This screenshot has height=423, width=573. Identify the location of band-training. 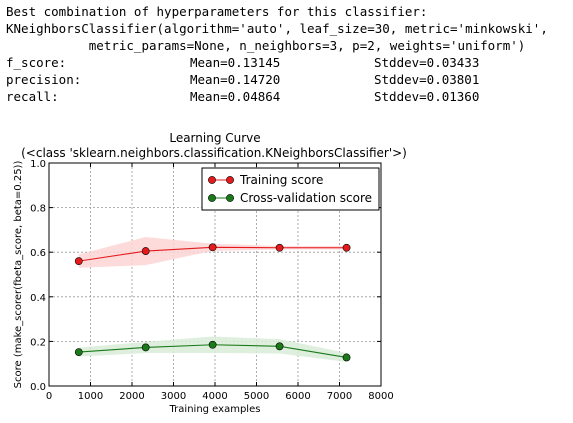
(212, 252).